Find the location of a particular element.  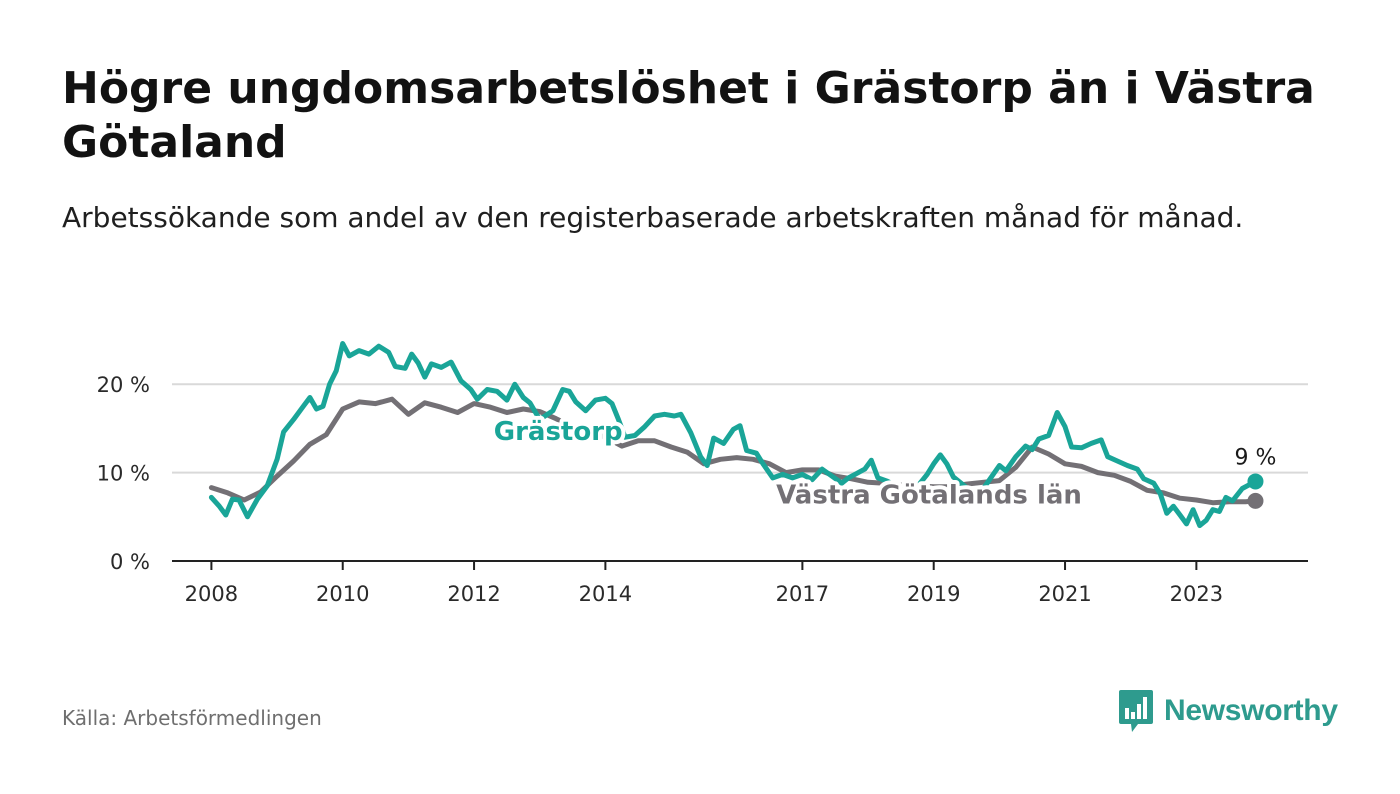

brand-logo: Newsworthy is located at coordinates (1228, 711).